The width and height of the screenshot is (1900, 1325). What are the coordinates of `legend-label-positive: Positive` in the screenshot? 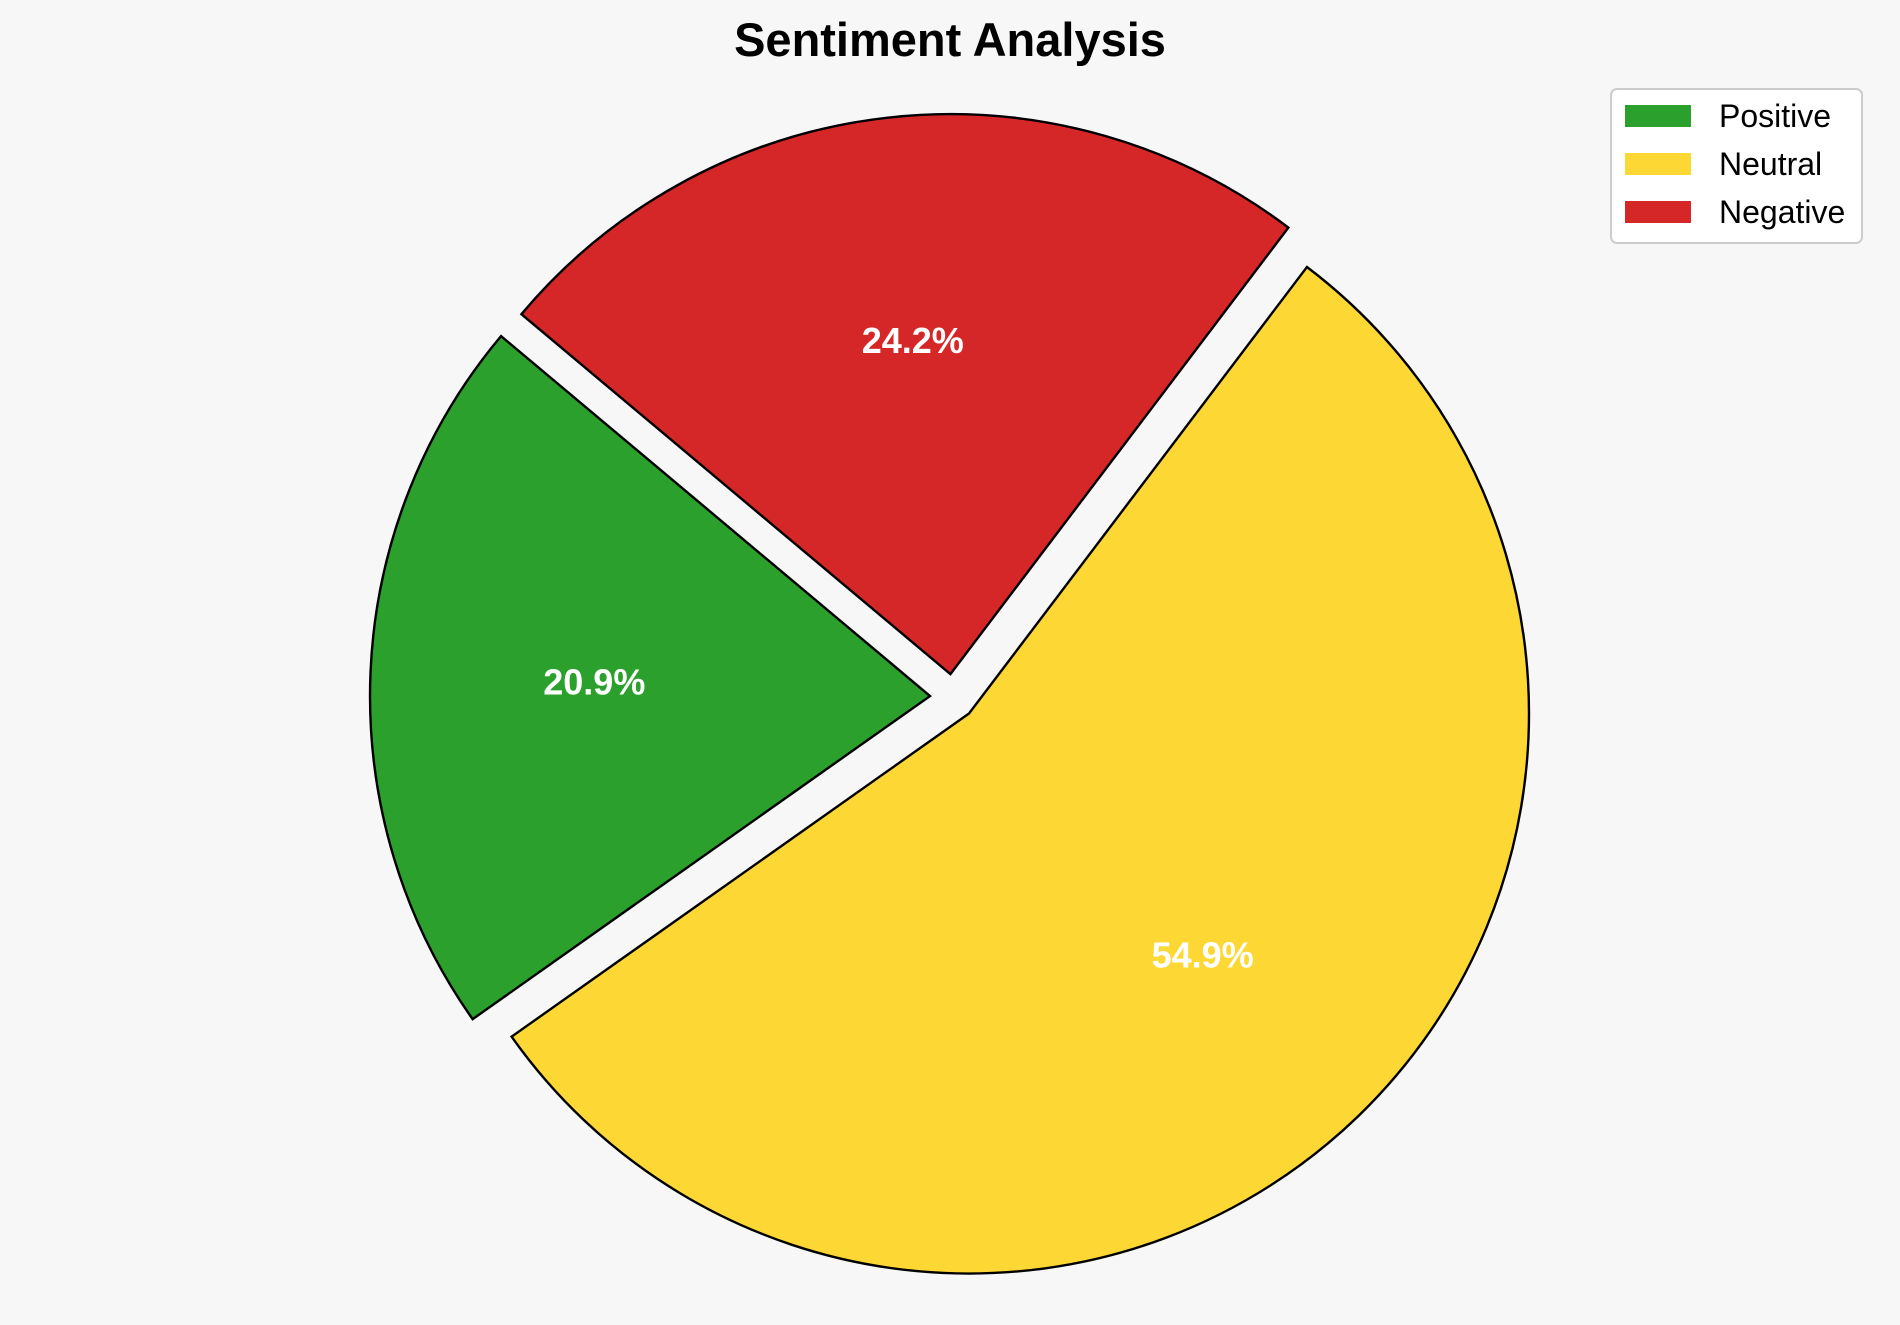 It's located at (1775, 116).